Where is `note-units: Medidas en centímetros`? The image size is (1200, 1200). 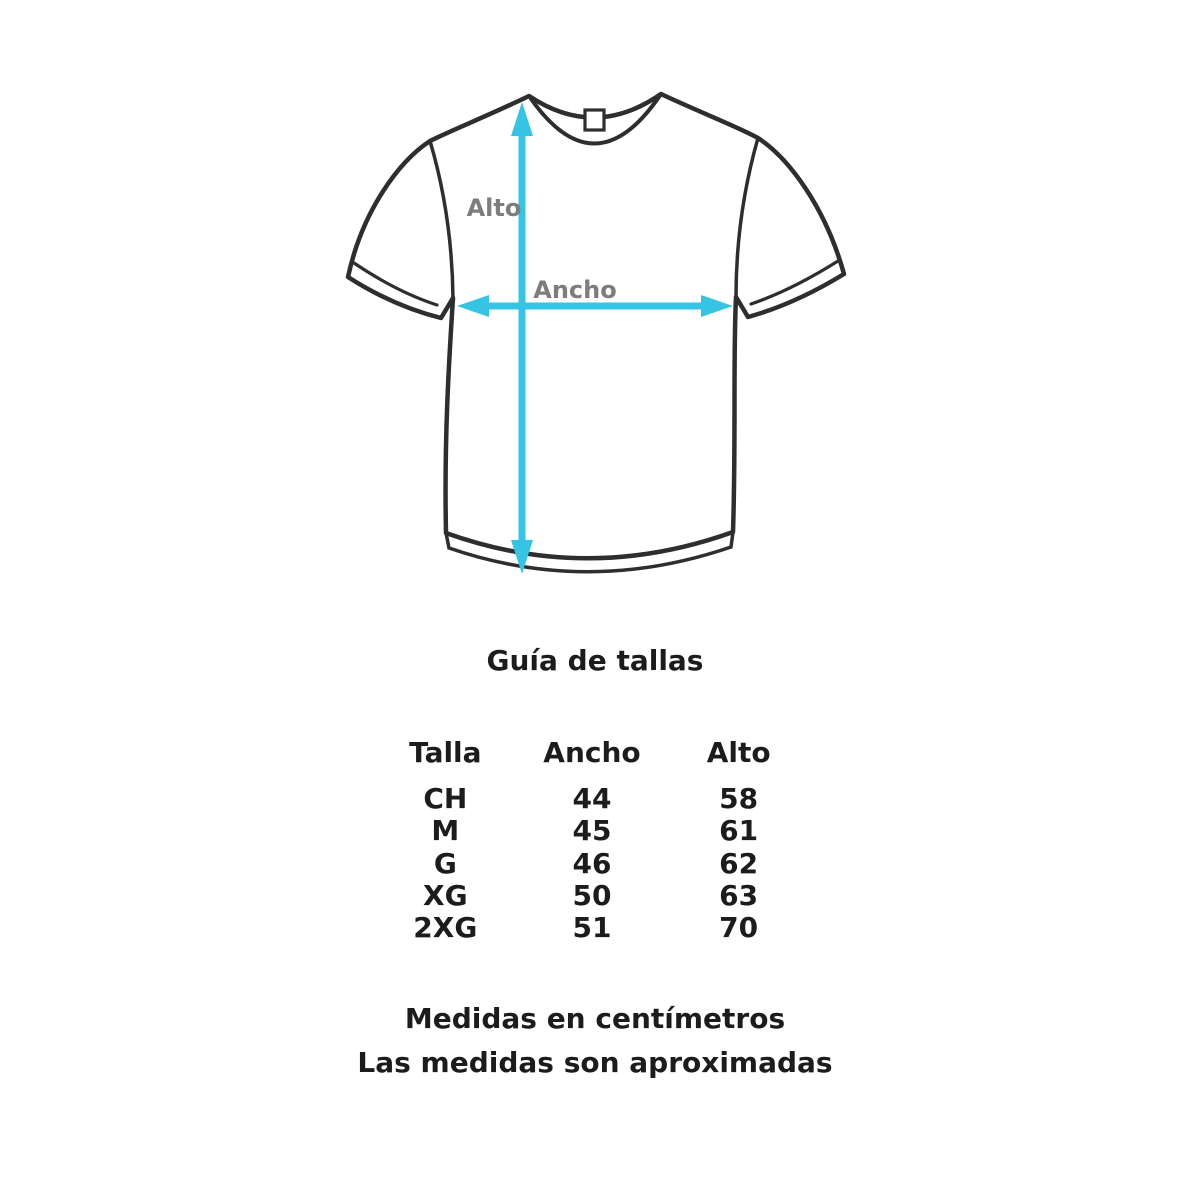
note-units: Medidas en centímetros is located at coordinates (595, 1018).